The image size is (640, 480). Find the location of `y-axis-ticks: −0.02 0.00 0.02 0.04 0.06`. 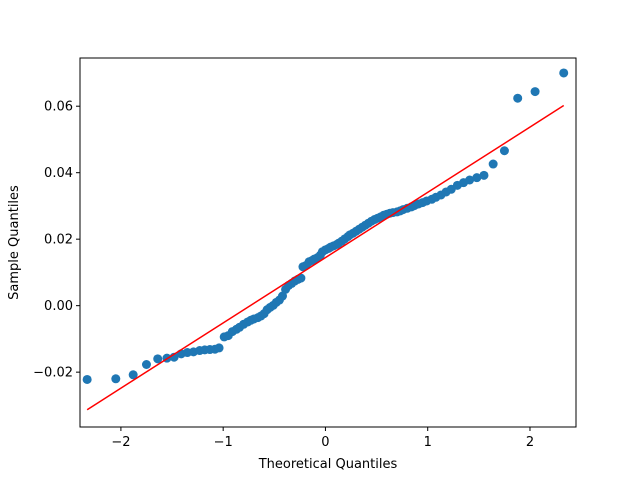

y-axis-ticks: −0.02 0.00 0.02 0.04 0.06 is located at coordinates (56, 240).